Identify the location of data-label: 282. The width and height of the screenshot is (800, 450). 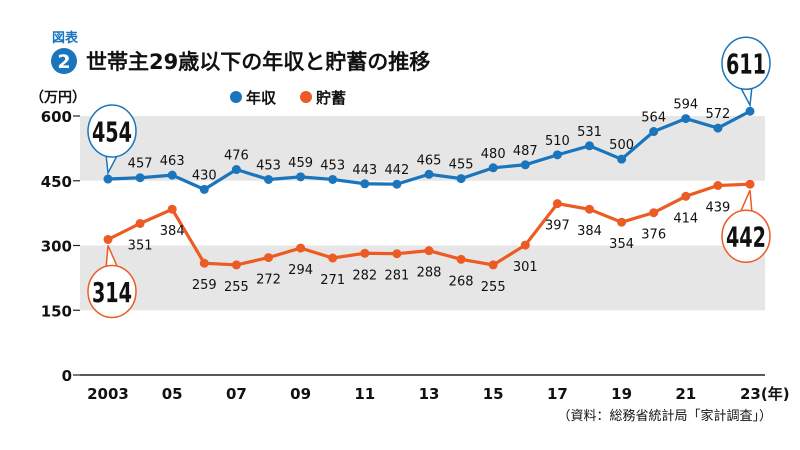
(364, 275).